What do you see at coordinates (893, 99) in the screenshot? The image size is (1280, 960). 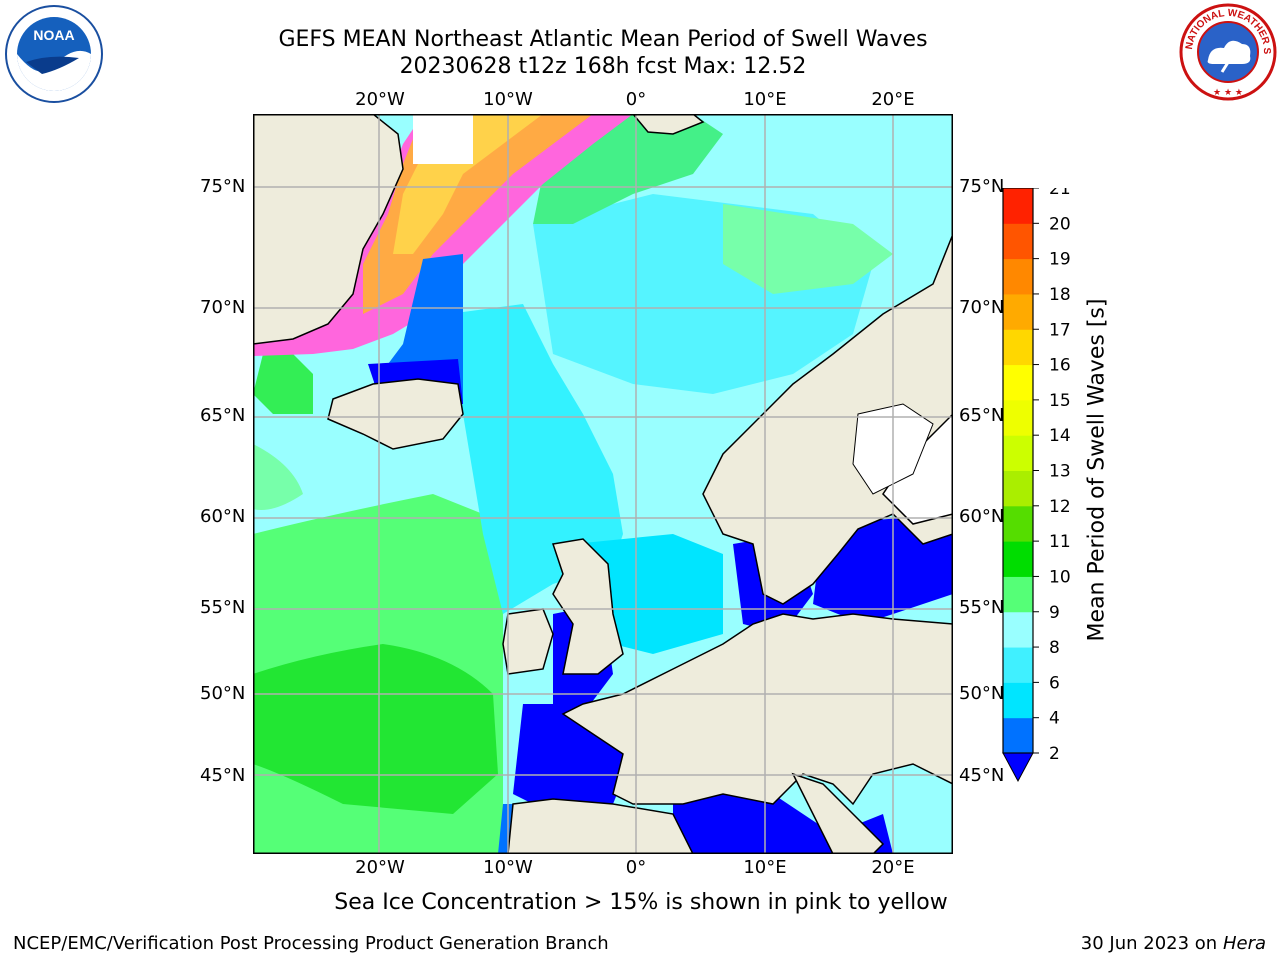 I see `lon-label-top-20e: 20°E` at bounding box center [893, 99].